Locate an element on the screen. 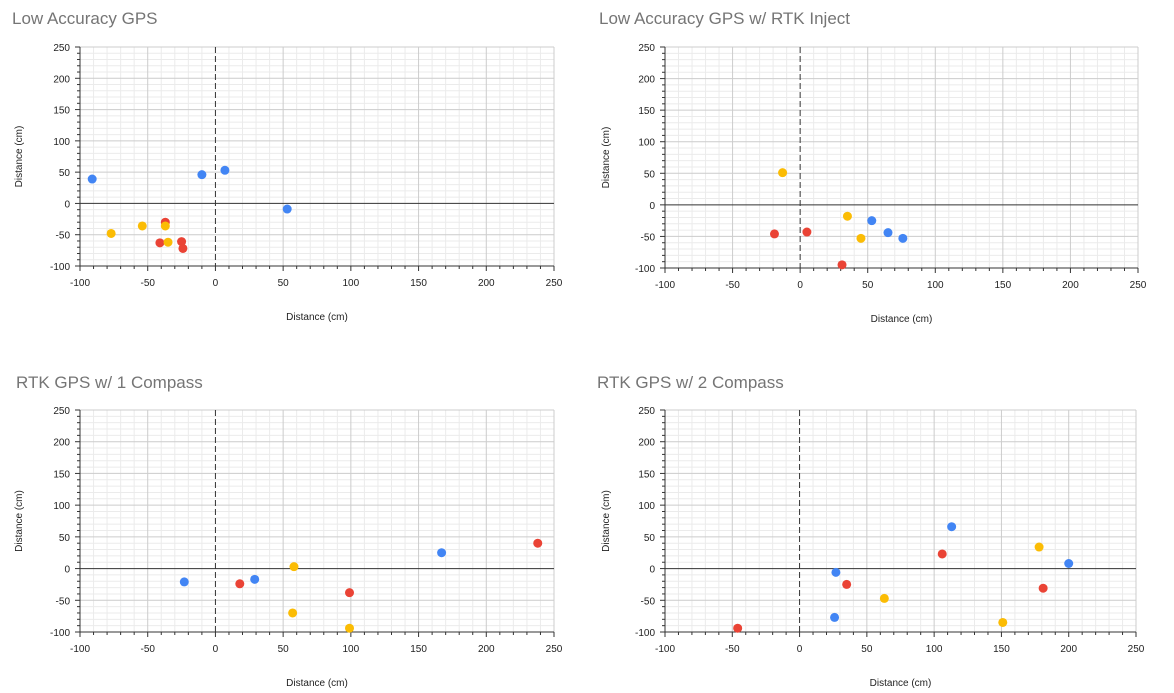 The width and height of the screenshot is (1174, 693). chart-title: Low Accuracy GPS is located at coordinates (85, 18).